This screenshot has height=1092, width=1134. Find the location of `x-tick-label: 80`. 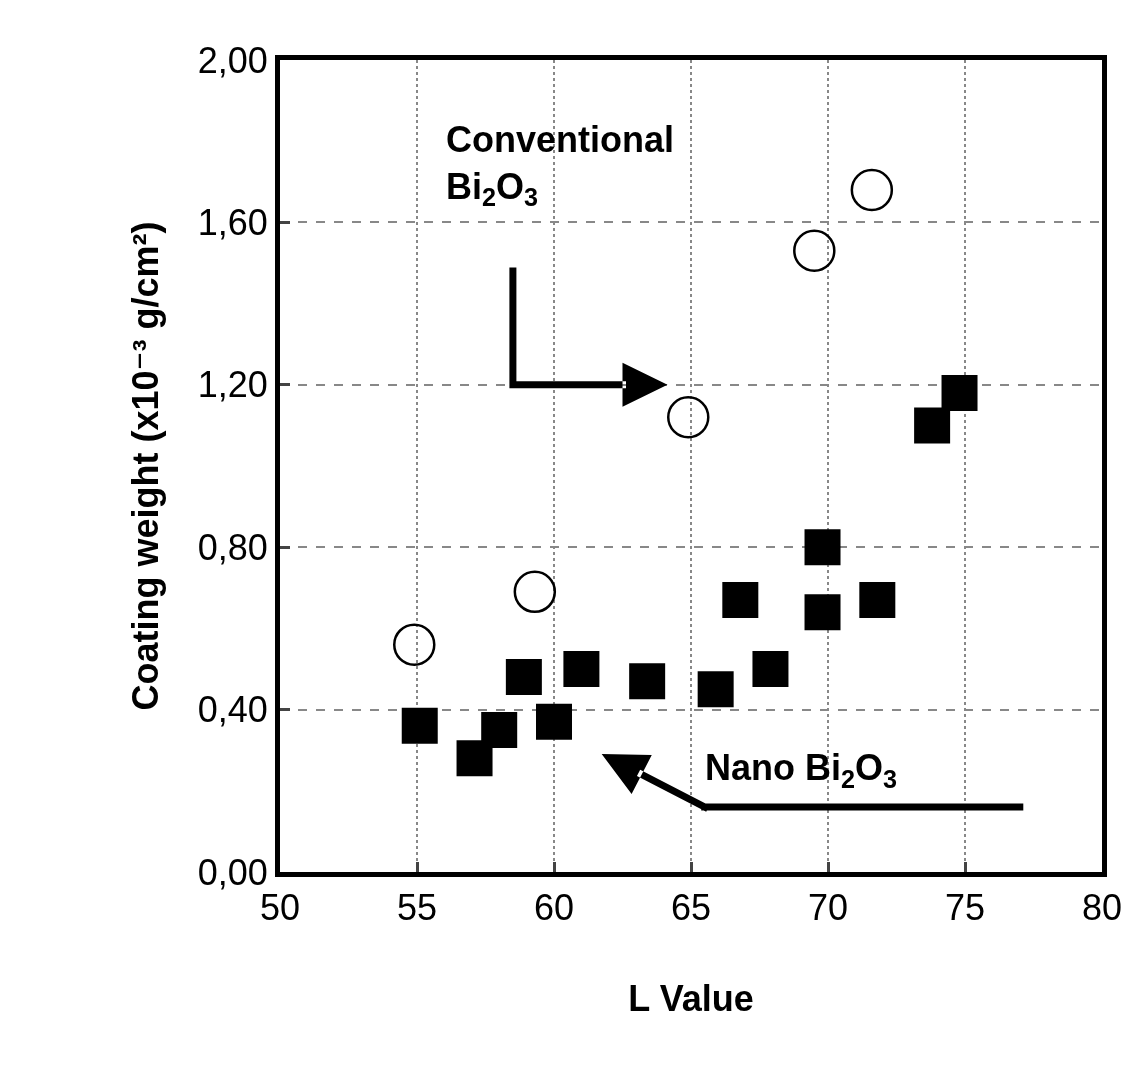

x-tick-label: 80 is located at coordinates (1102, 908).